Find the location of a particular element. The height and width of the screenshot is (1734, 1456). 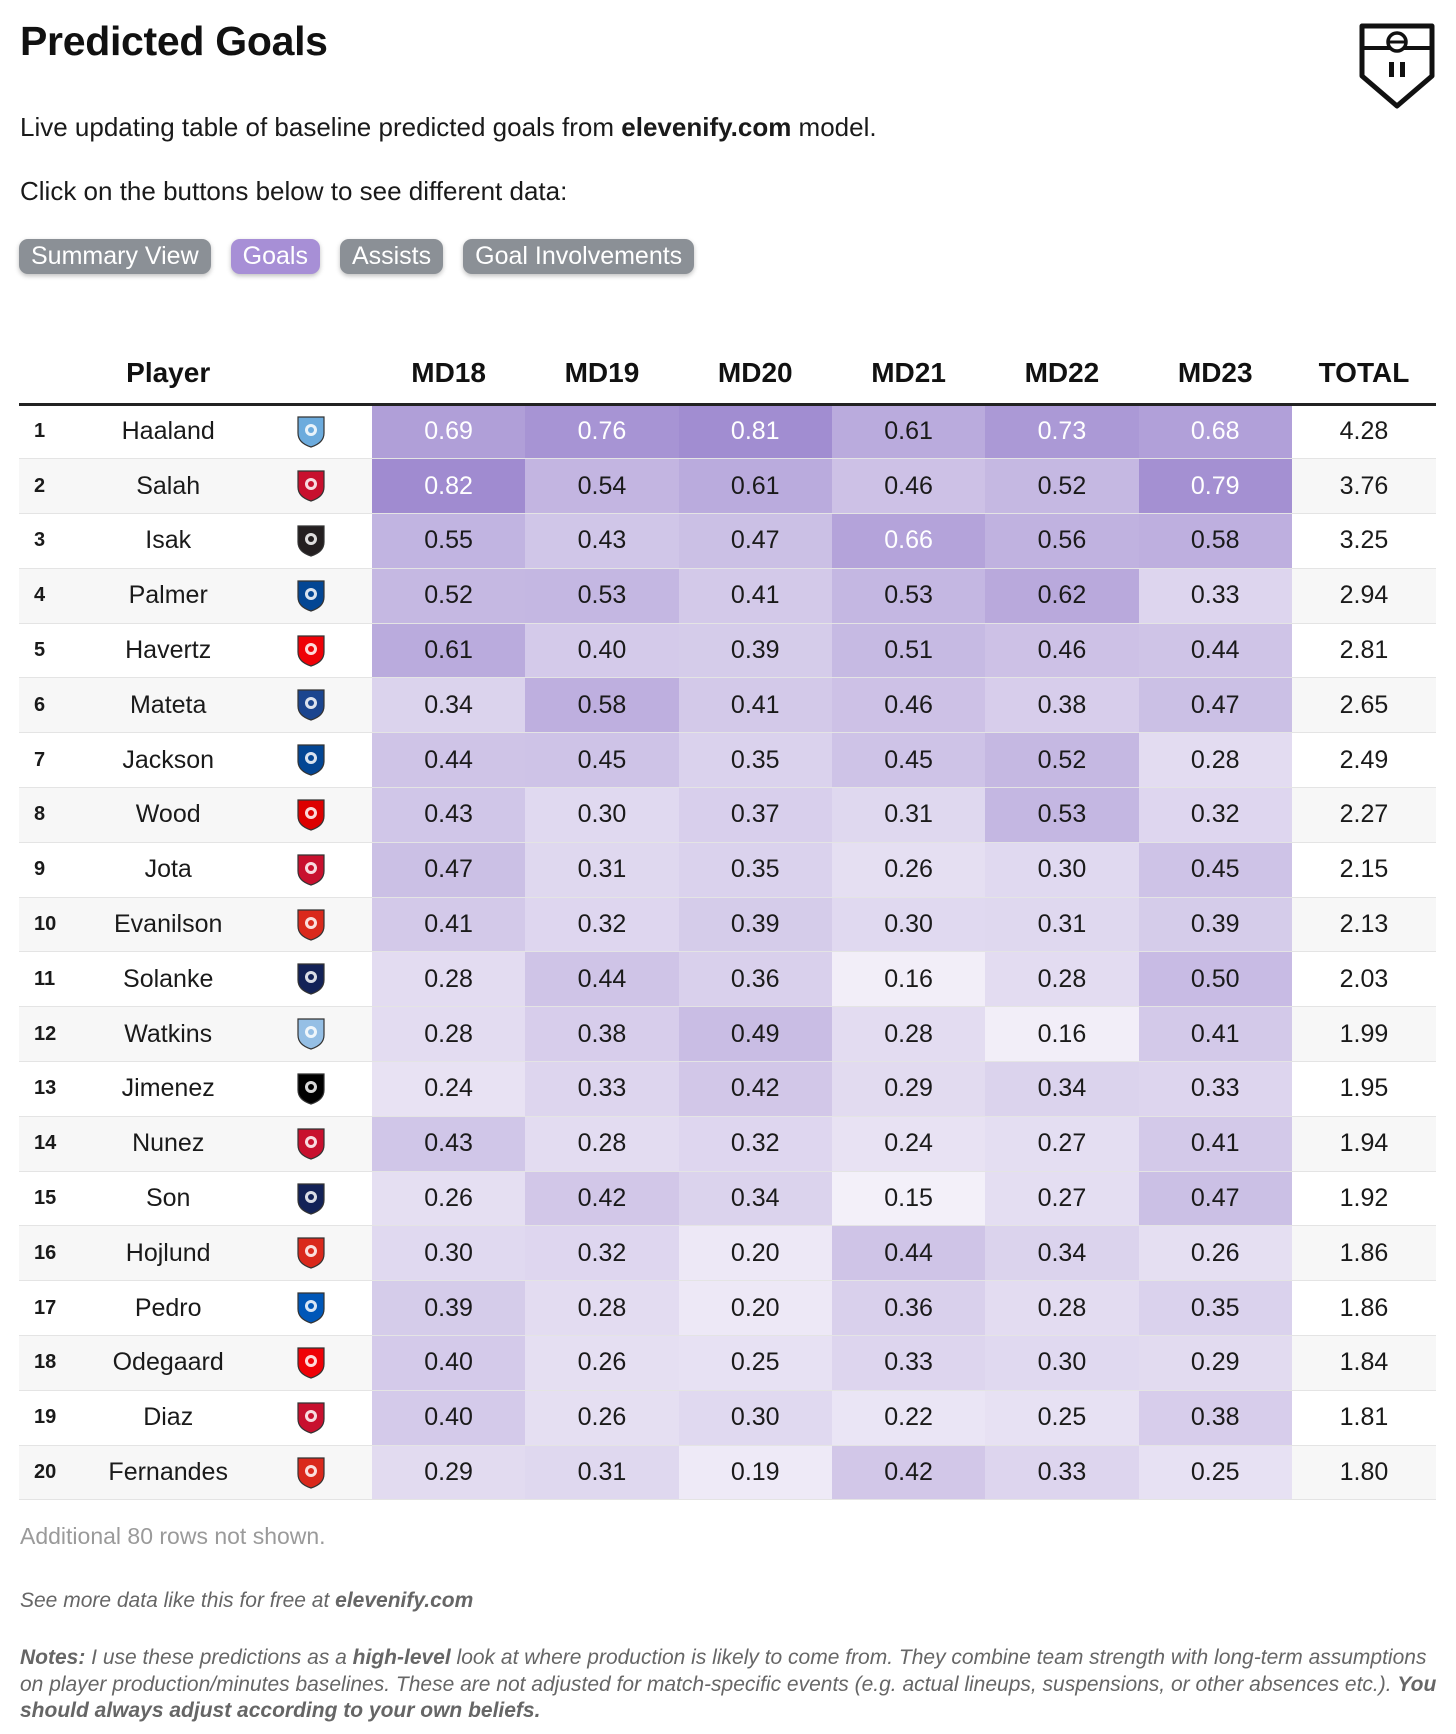

md23-cell: 0.47 is located at coordinates (1215, 1198).